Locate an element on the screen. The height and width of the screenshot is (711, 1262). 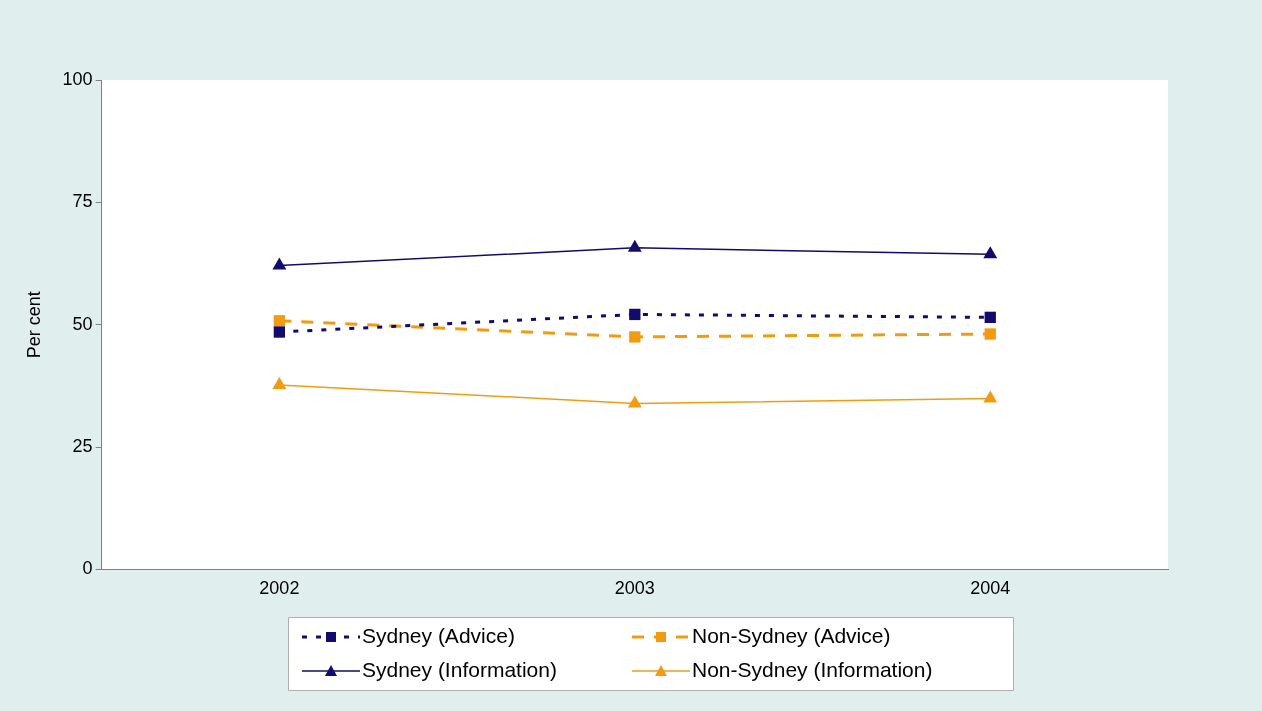
legend-label: Non-Sydney (Information) is located at coordinates (812, 669).